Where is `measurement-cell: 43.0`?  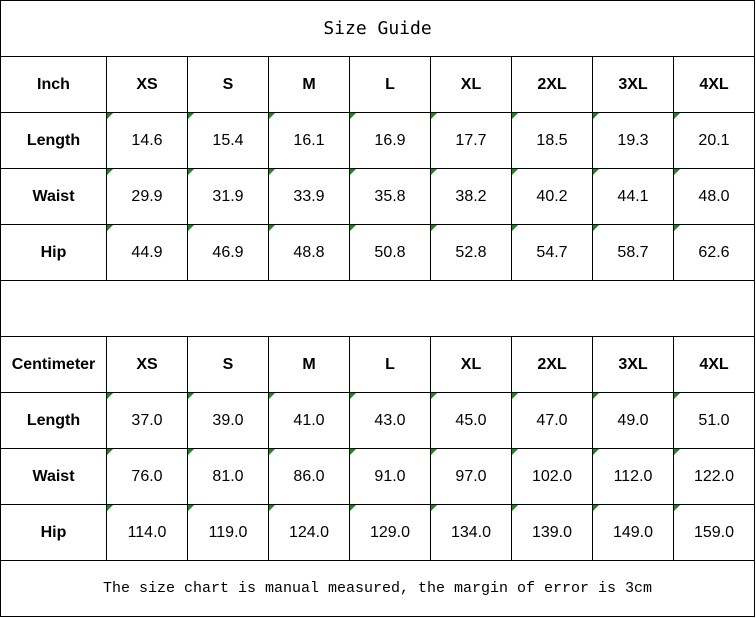
measurement-cell: 43.0 is located at coordinates (390, 420).